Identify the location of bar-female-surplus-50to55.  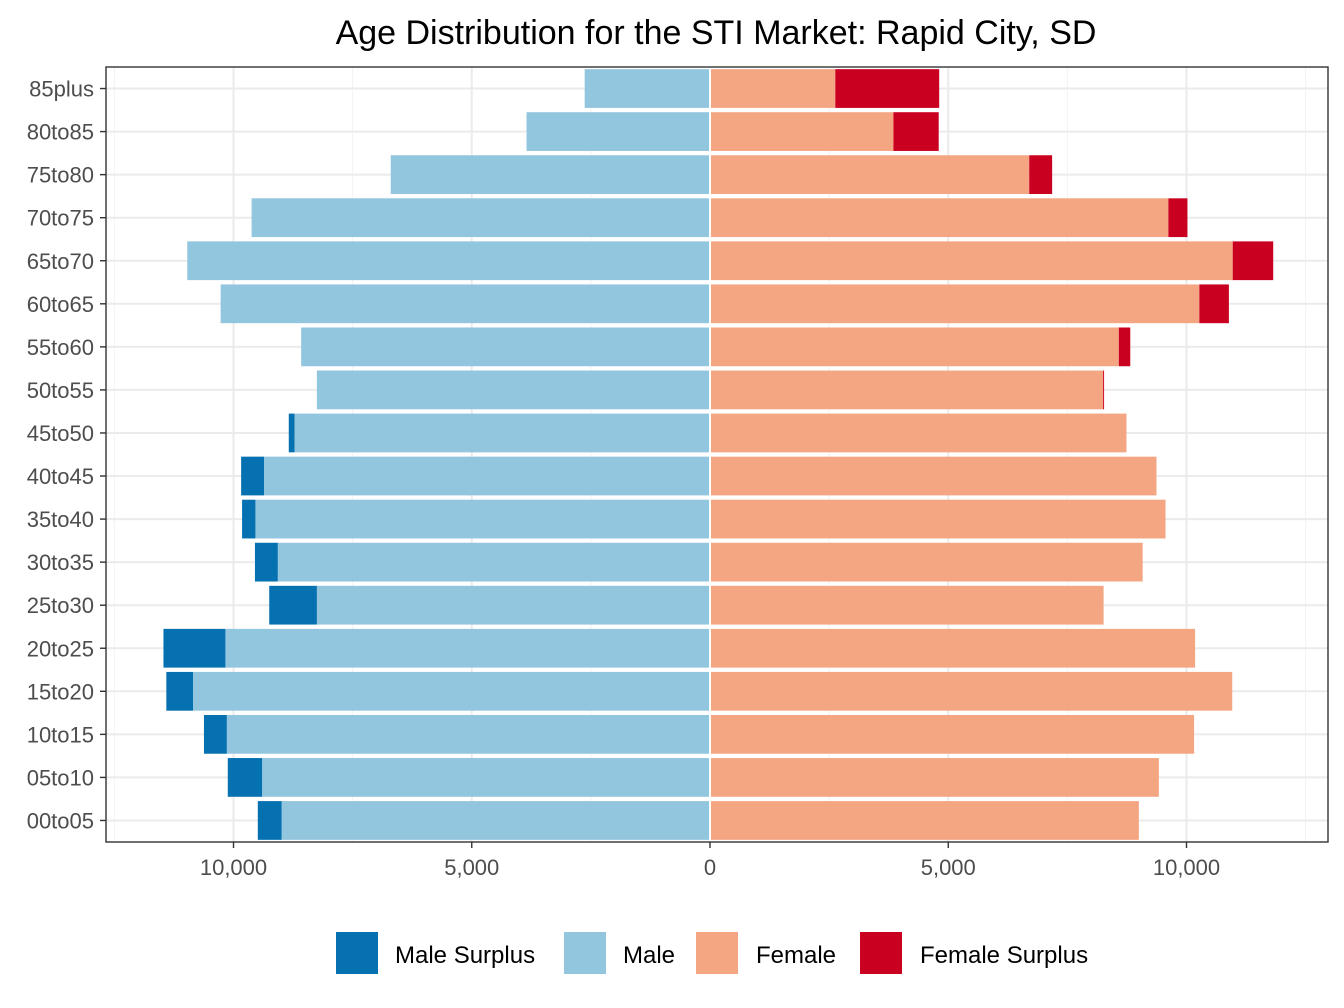
(1104, 390).